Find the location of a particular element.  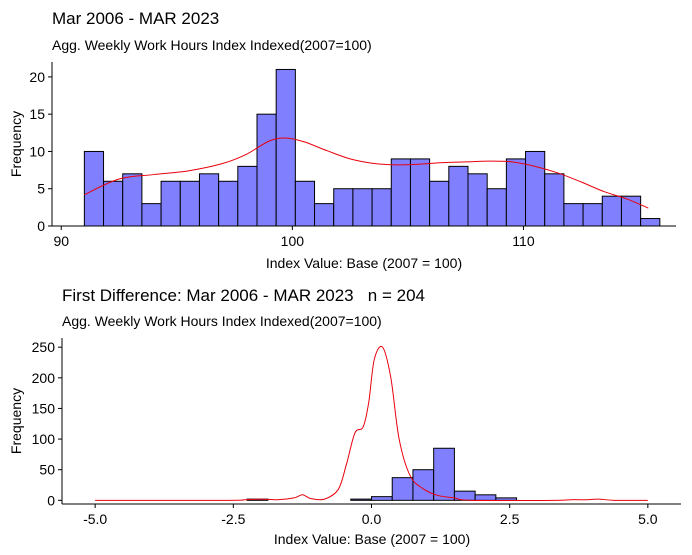

chart-top-x-ticks: 90 100 110 is located at coordinates (294, 237).